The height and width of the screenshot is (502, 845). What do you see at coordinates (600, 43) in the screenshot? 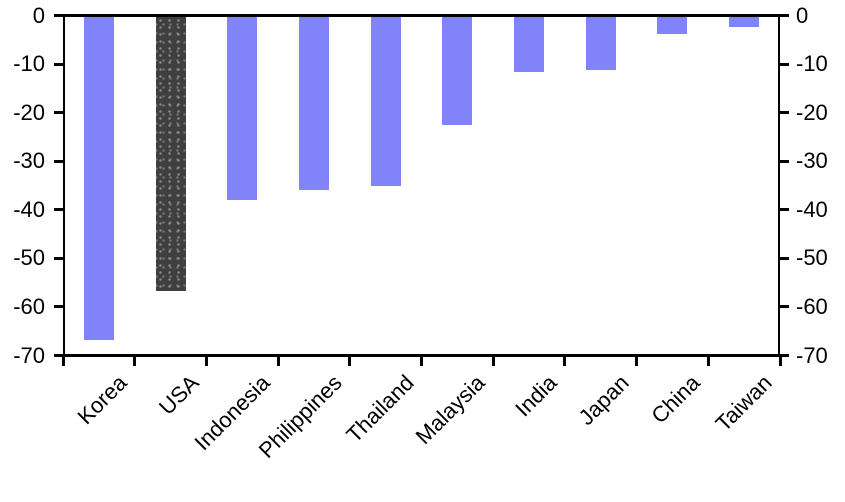
I see `bar-japan` at bounding box center [600, 43].